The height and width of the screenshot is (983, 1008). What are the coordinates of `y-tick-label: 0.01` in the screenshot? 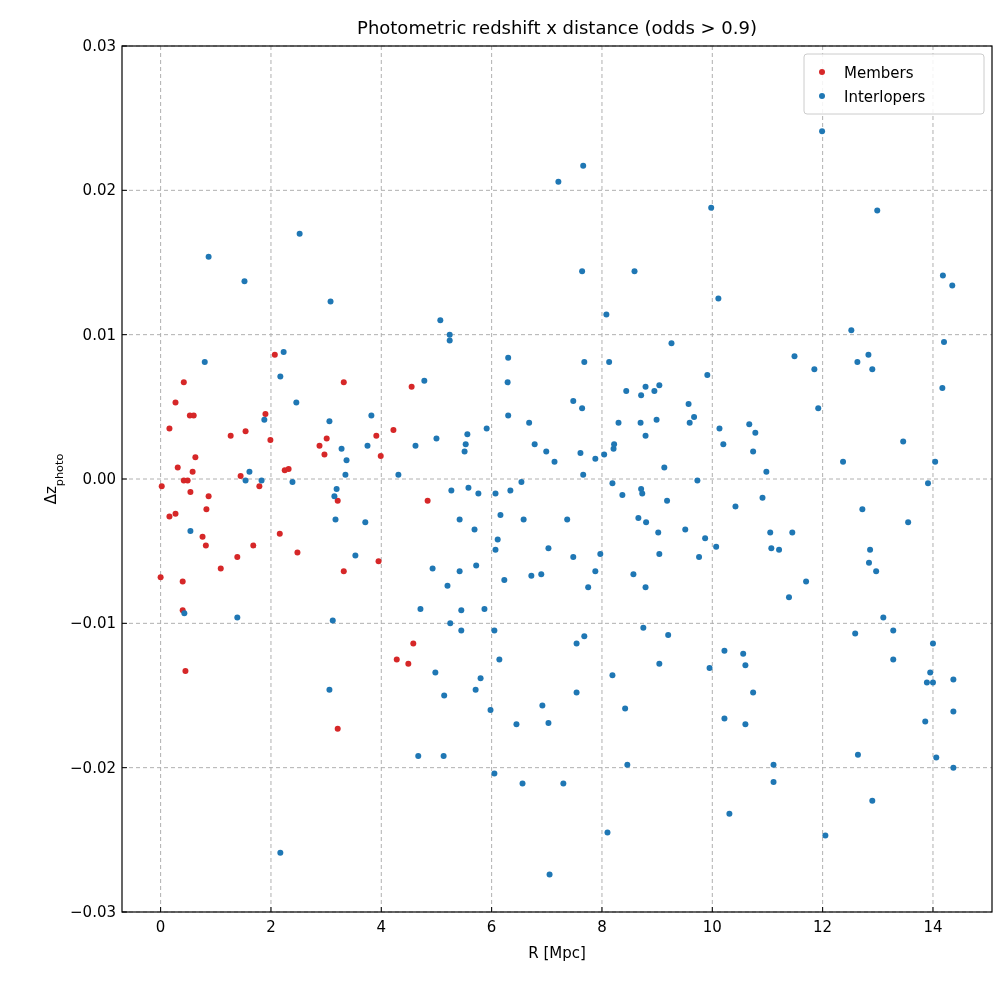 It's located at (99, 334).